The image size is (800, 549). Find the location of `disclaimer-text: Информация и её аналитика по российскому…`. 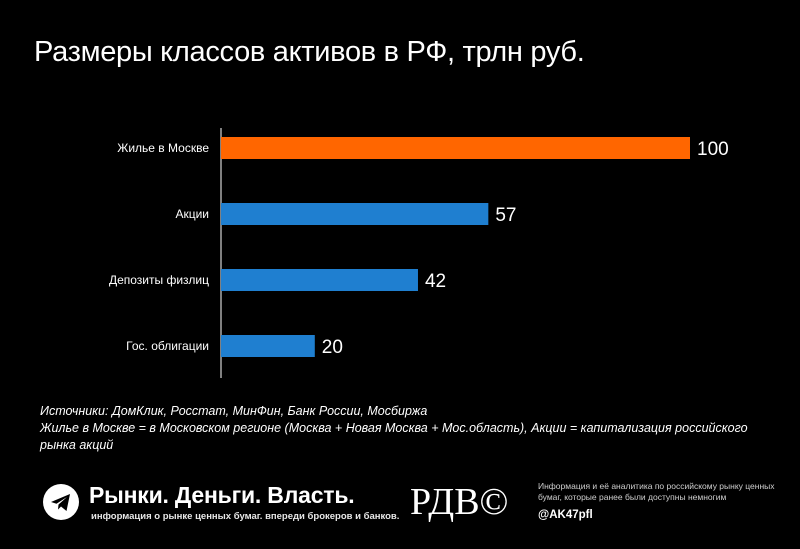

disclaimer-text: Информация и её аналитика по российскому… is located at coordinates (656, 491).